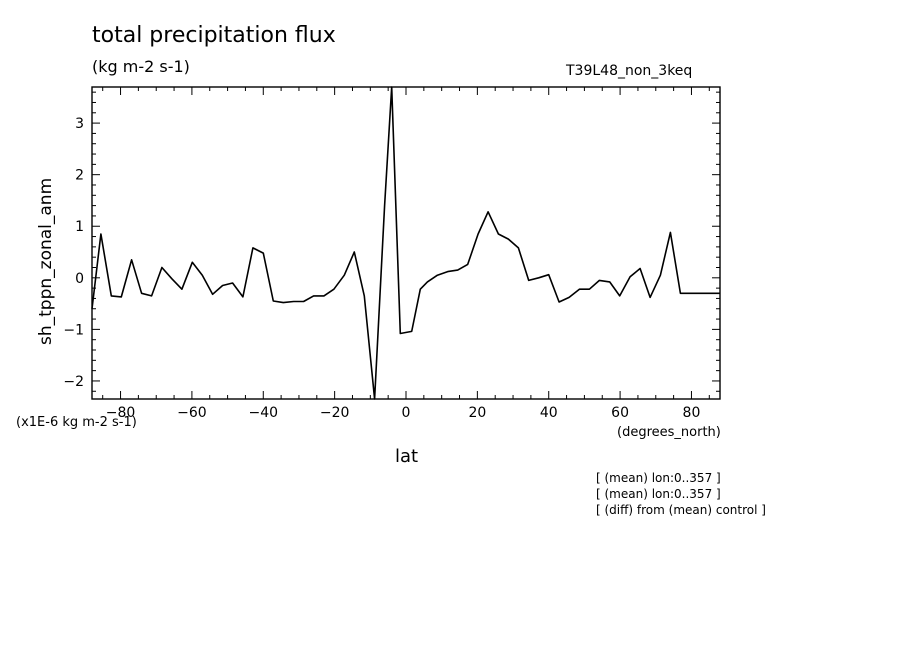  What do you see at coordinates (263, 413) in the screenshot?
I see `x-tick-label: −40` at bounding box center [263, 413].